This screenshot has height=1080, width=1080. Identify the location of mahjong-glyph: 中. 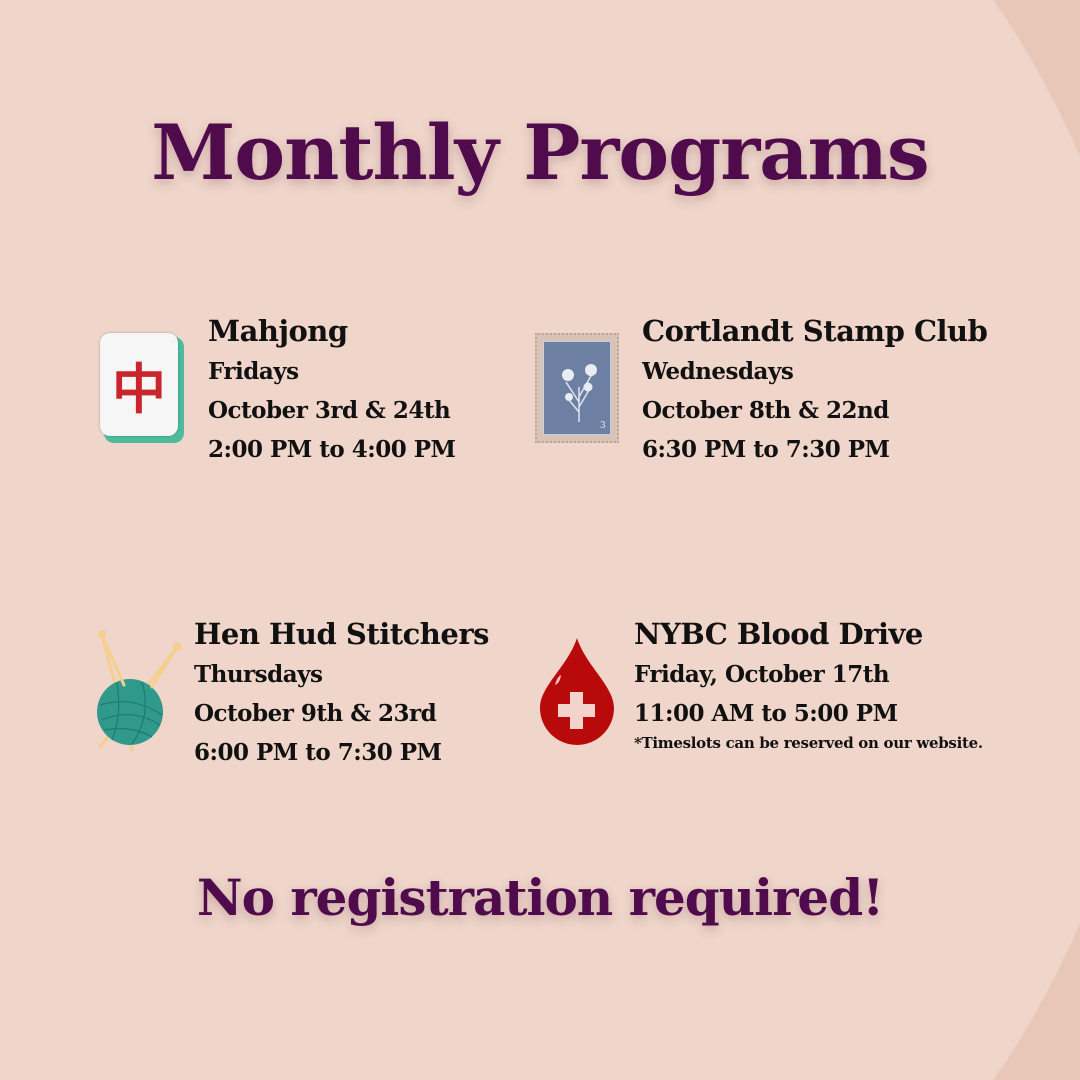
(139, 389).